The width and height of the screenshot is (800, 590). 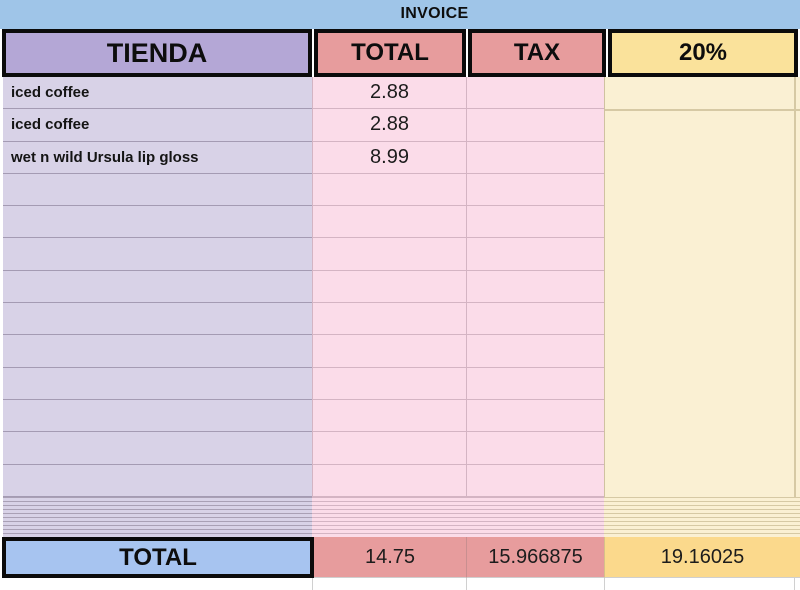 What do you see at coordinates (703, 53) in the screenshot?
I see `header-cell-pct: 20%` at bounding box center [703, 53].